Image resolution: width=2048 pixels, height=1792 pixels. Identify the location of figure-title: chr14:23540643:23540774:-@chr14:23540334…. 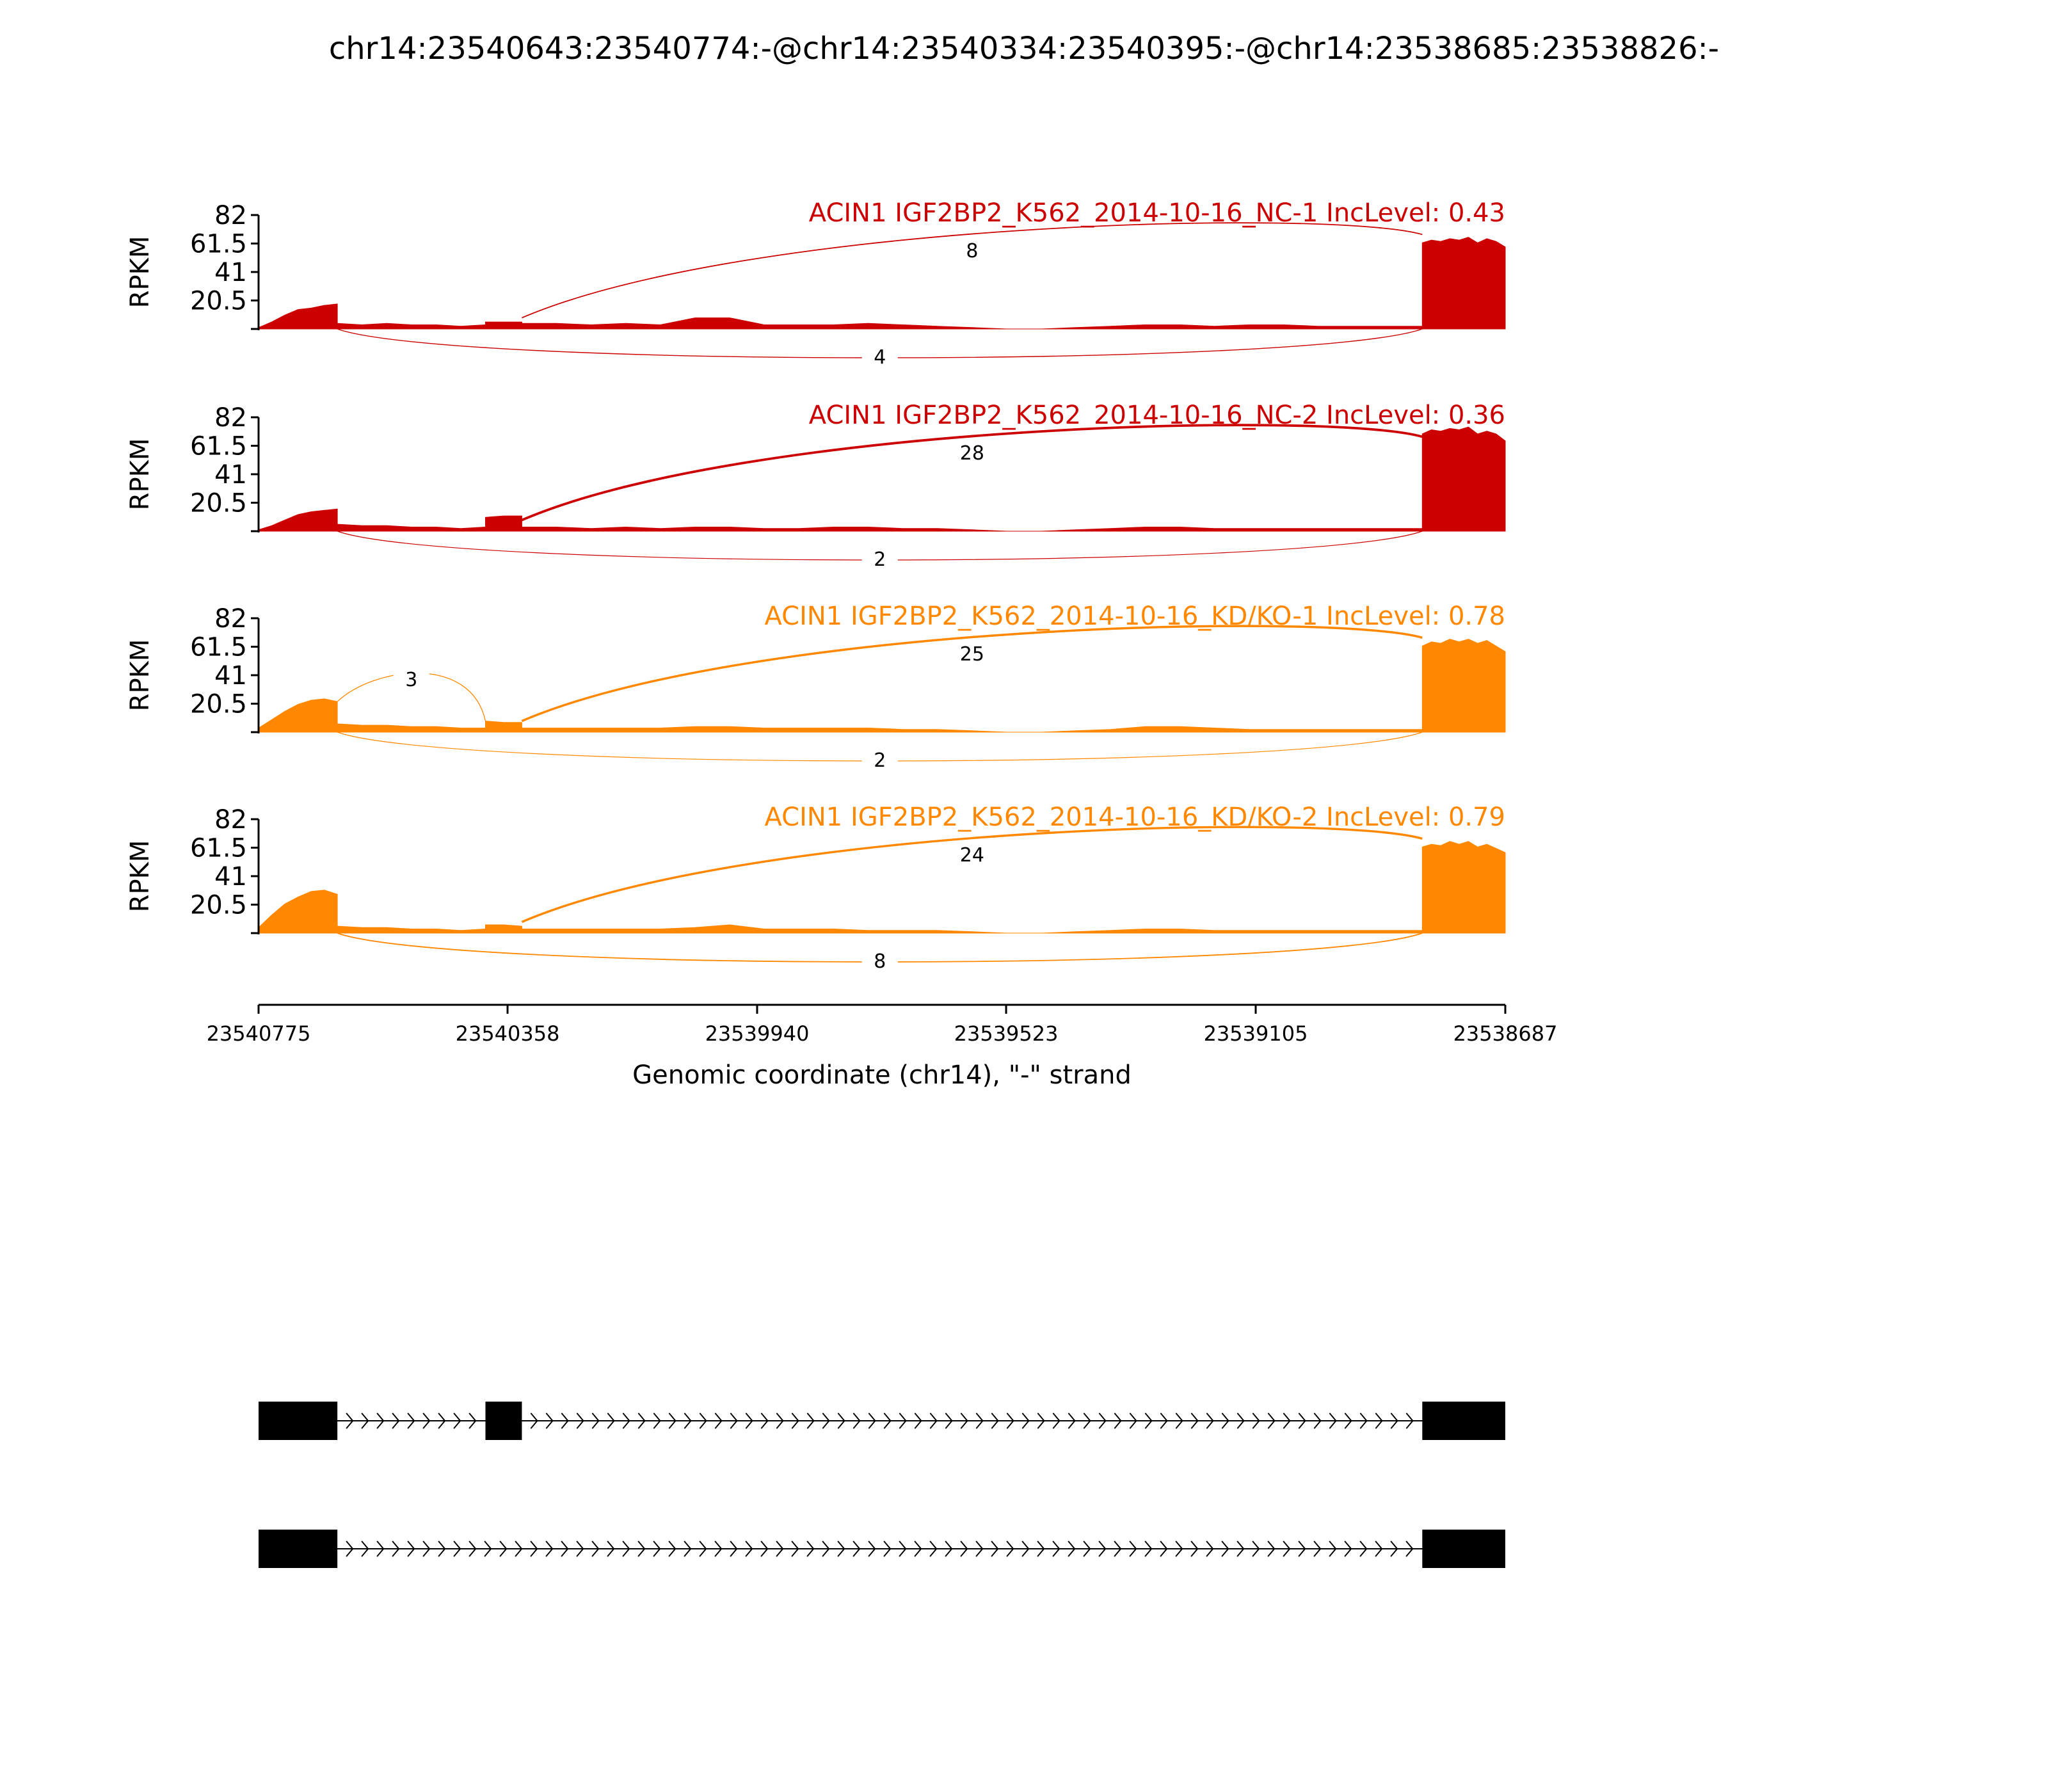
(1024, 49).